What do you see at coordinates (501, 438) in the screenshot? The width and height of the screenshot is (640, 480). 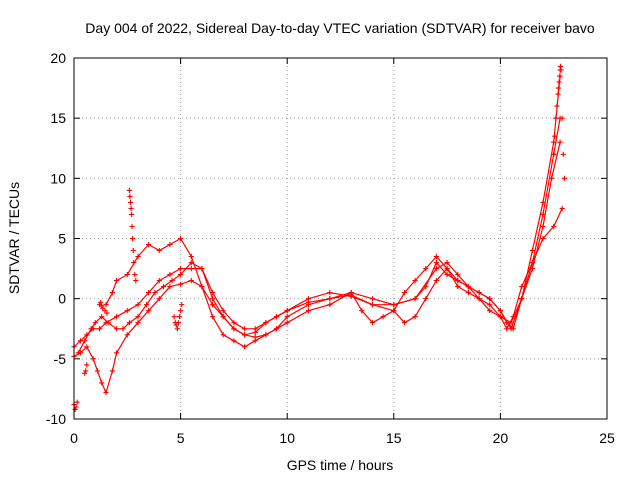 I see `x-tick-label: 20` at bounding box center [501, 438].